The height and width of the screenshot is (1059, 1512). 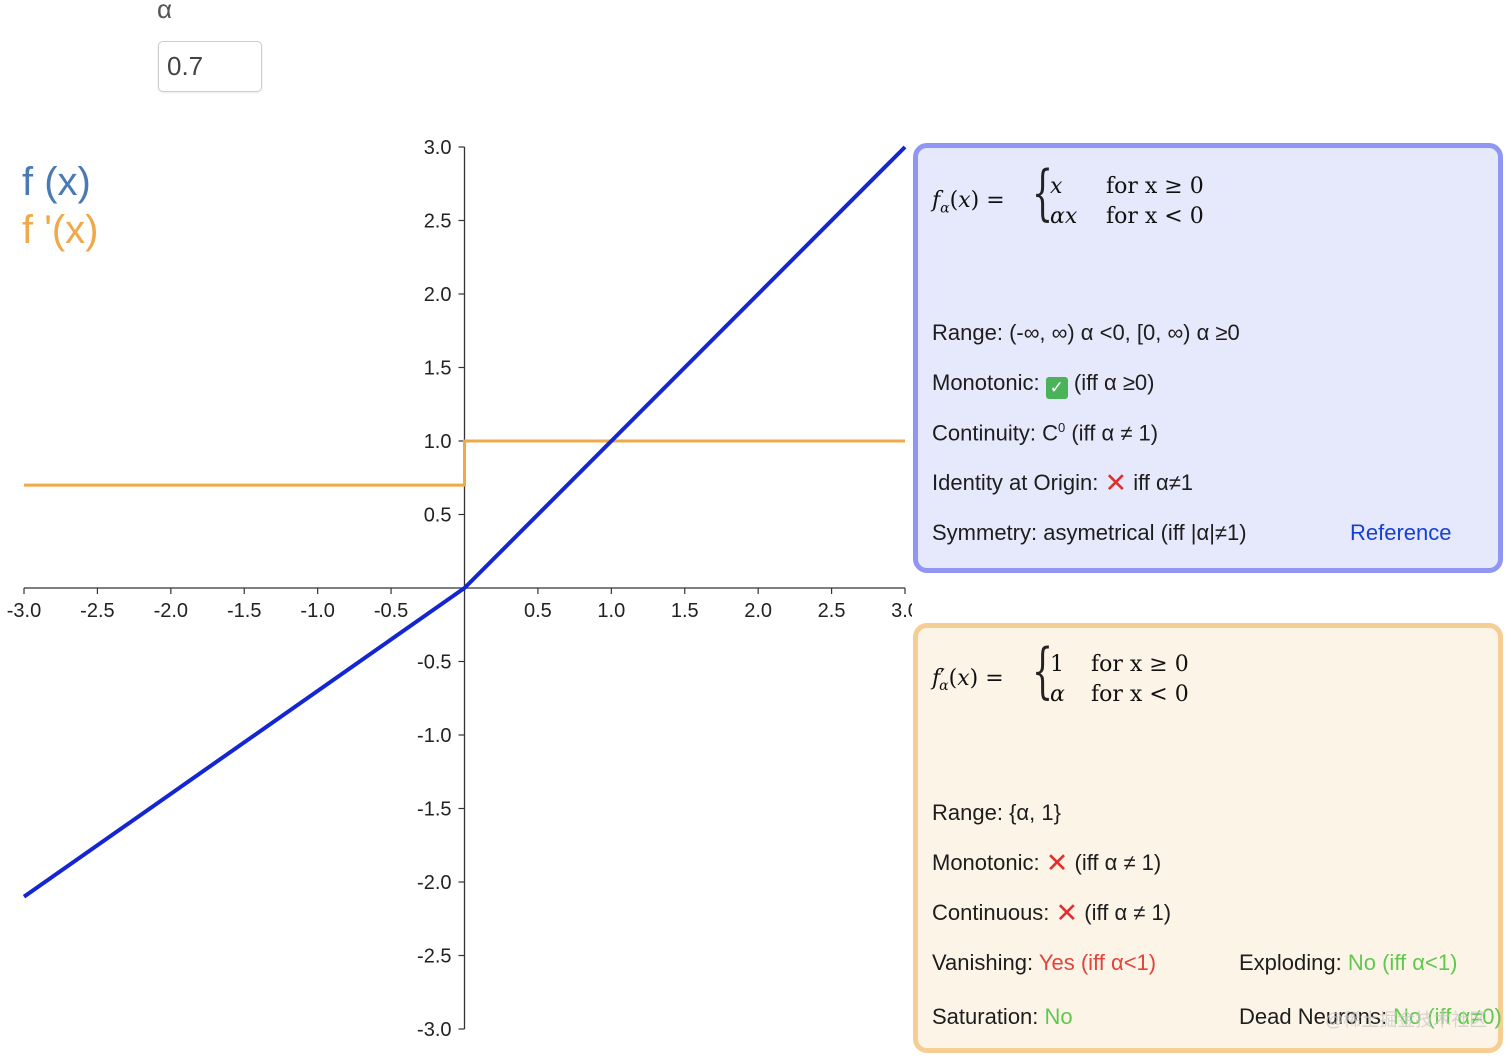 I want to click on x-tick-label: 3.0, so click(x=901, y=611).